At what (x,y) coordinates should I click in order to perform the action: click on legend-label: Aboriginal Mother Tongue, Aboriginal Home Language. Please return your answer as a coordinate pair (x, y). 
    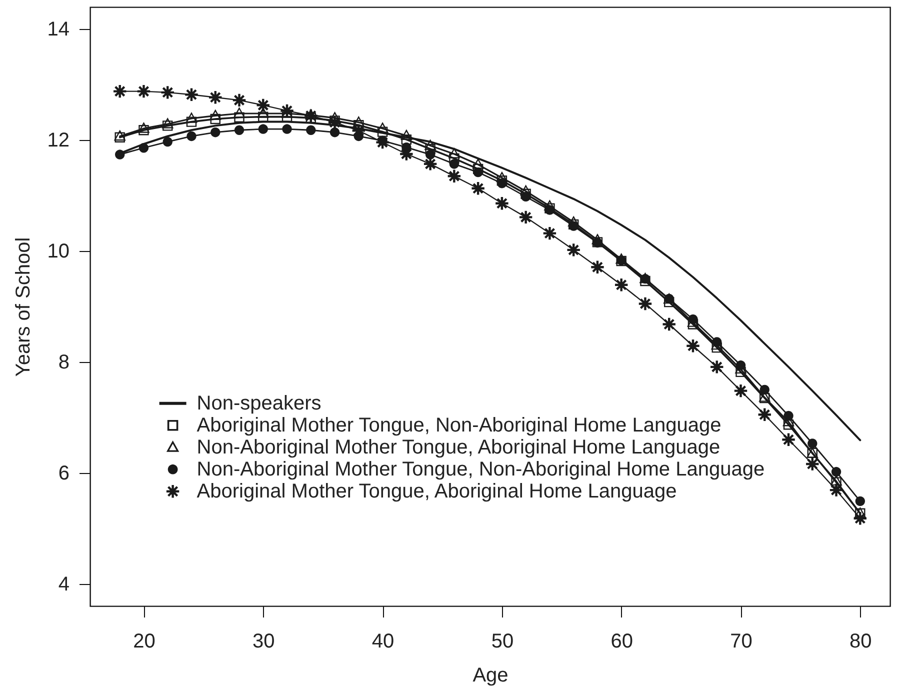
    Looking at the image, I should click on (436, 491).